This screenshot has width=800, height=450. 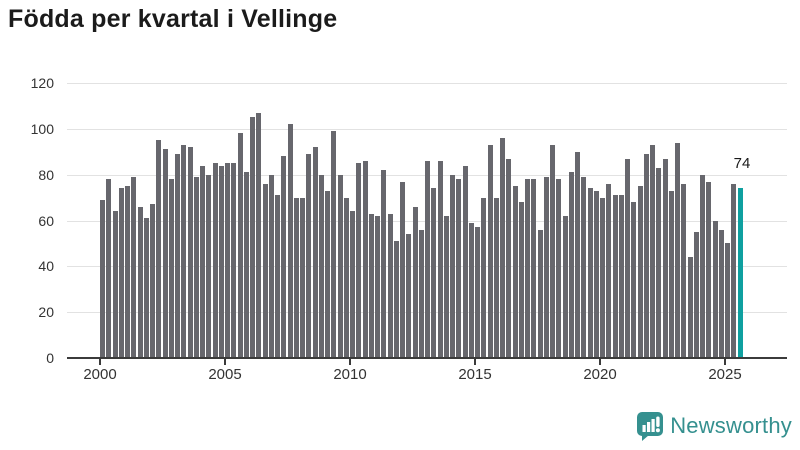 I want to click on x-axis-tick-label: 2015, so click(x=475, y=374).